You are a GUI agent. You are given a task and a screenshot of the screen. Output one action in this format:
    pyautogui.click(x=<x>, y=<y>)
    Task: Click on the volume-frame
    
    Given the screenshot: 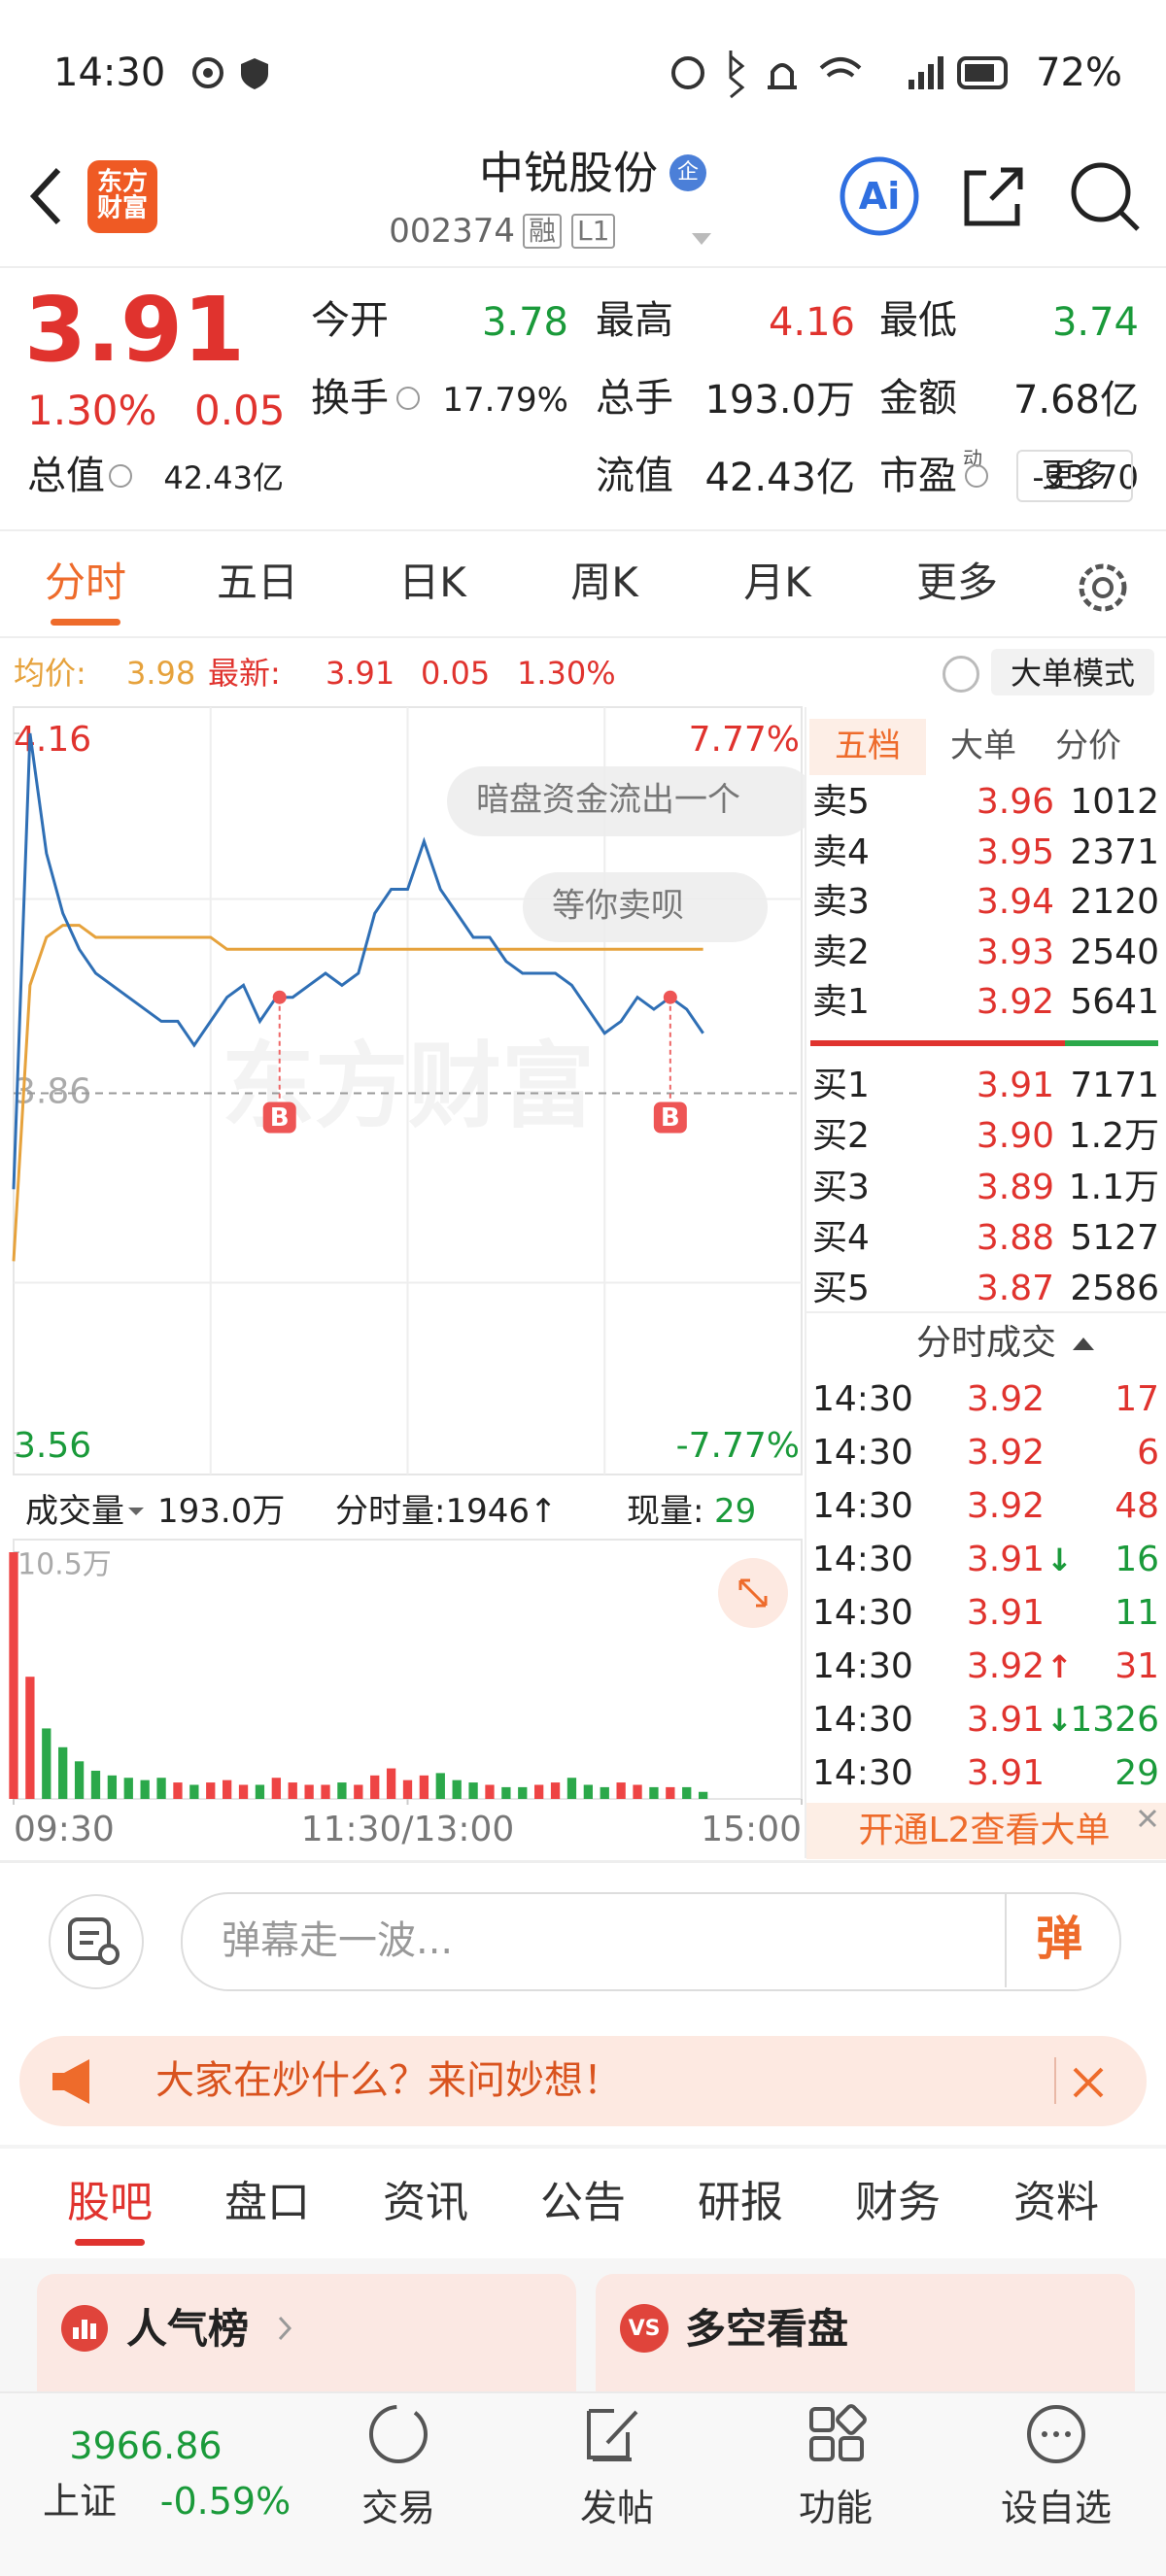 What is the action you would take?
    pyautogui.click(x=408, y=1669)
    